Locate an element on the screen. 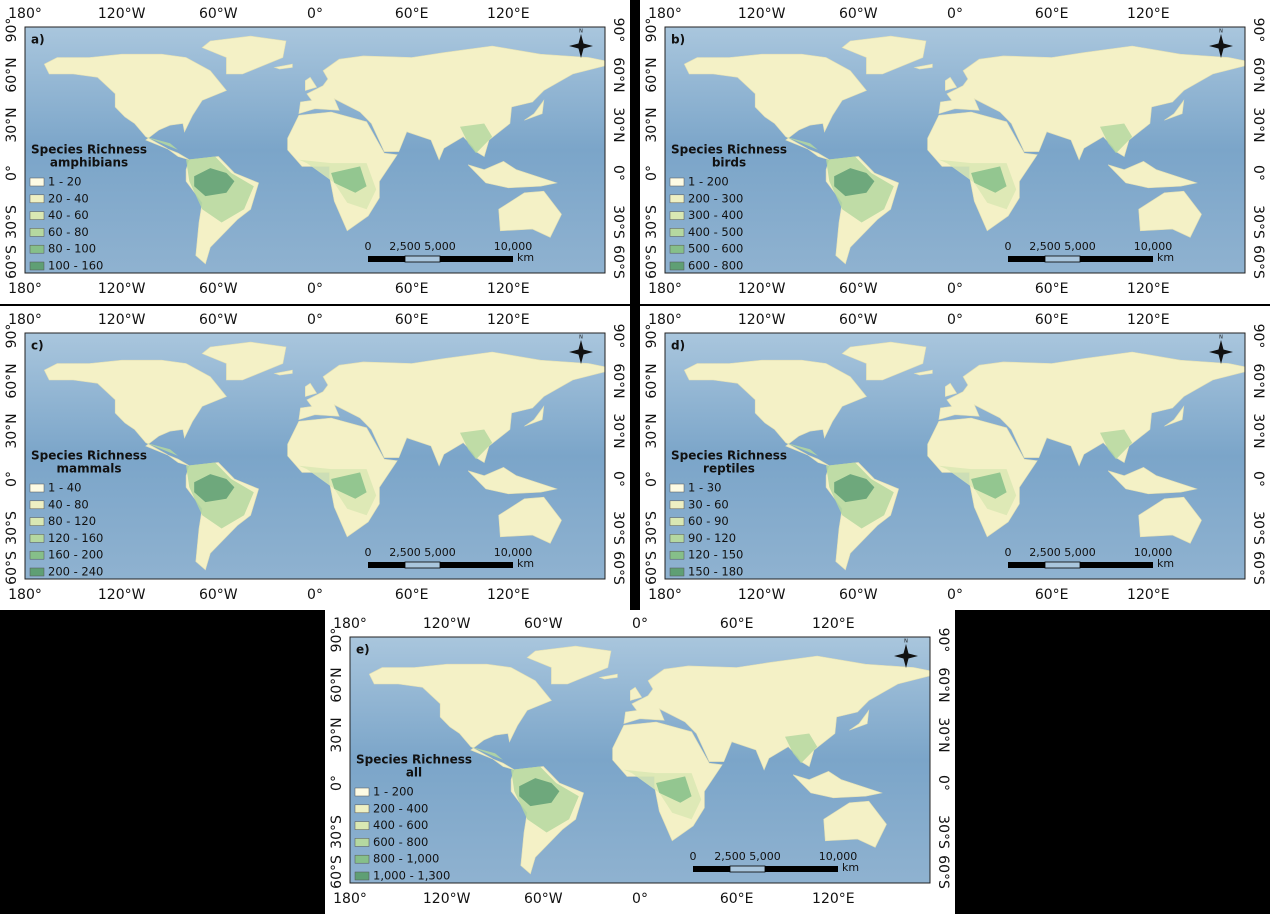  legend-item: 1,000 - 1,300 is located at coordinates (411, 876).